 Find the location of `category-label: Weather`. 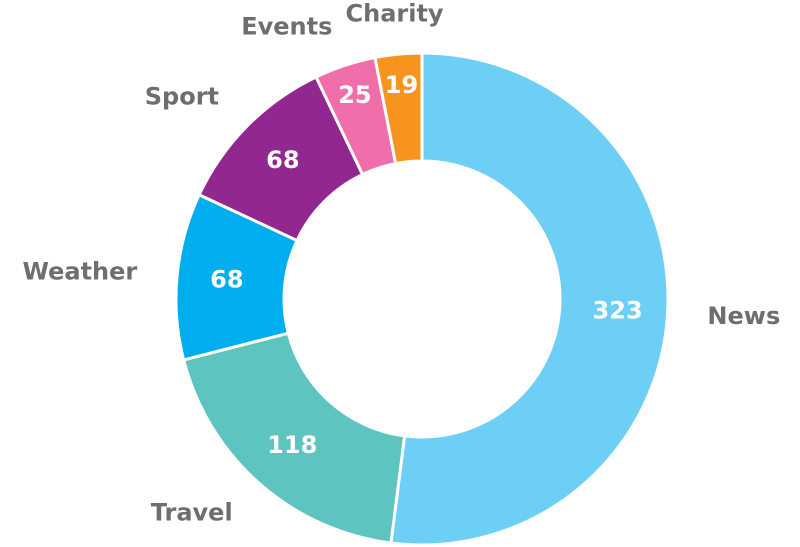

category-label: Weather is located at coordinates (79, 271).